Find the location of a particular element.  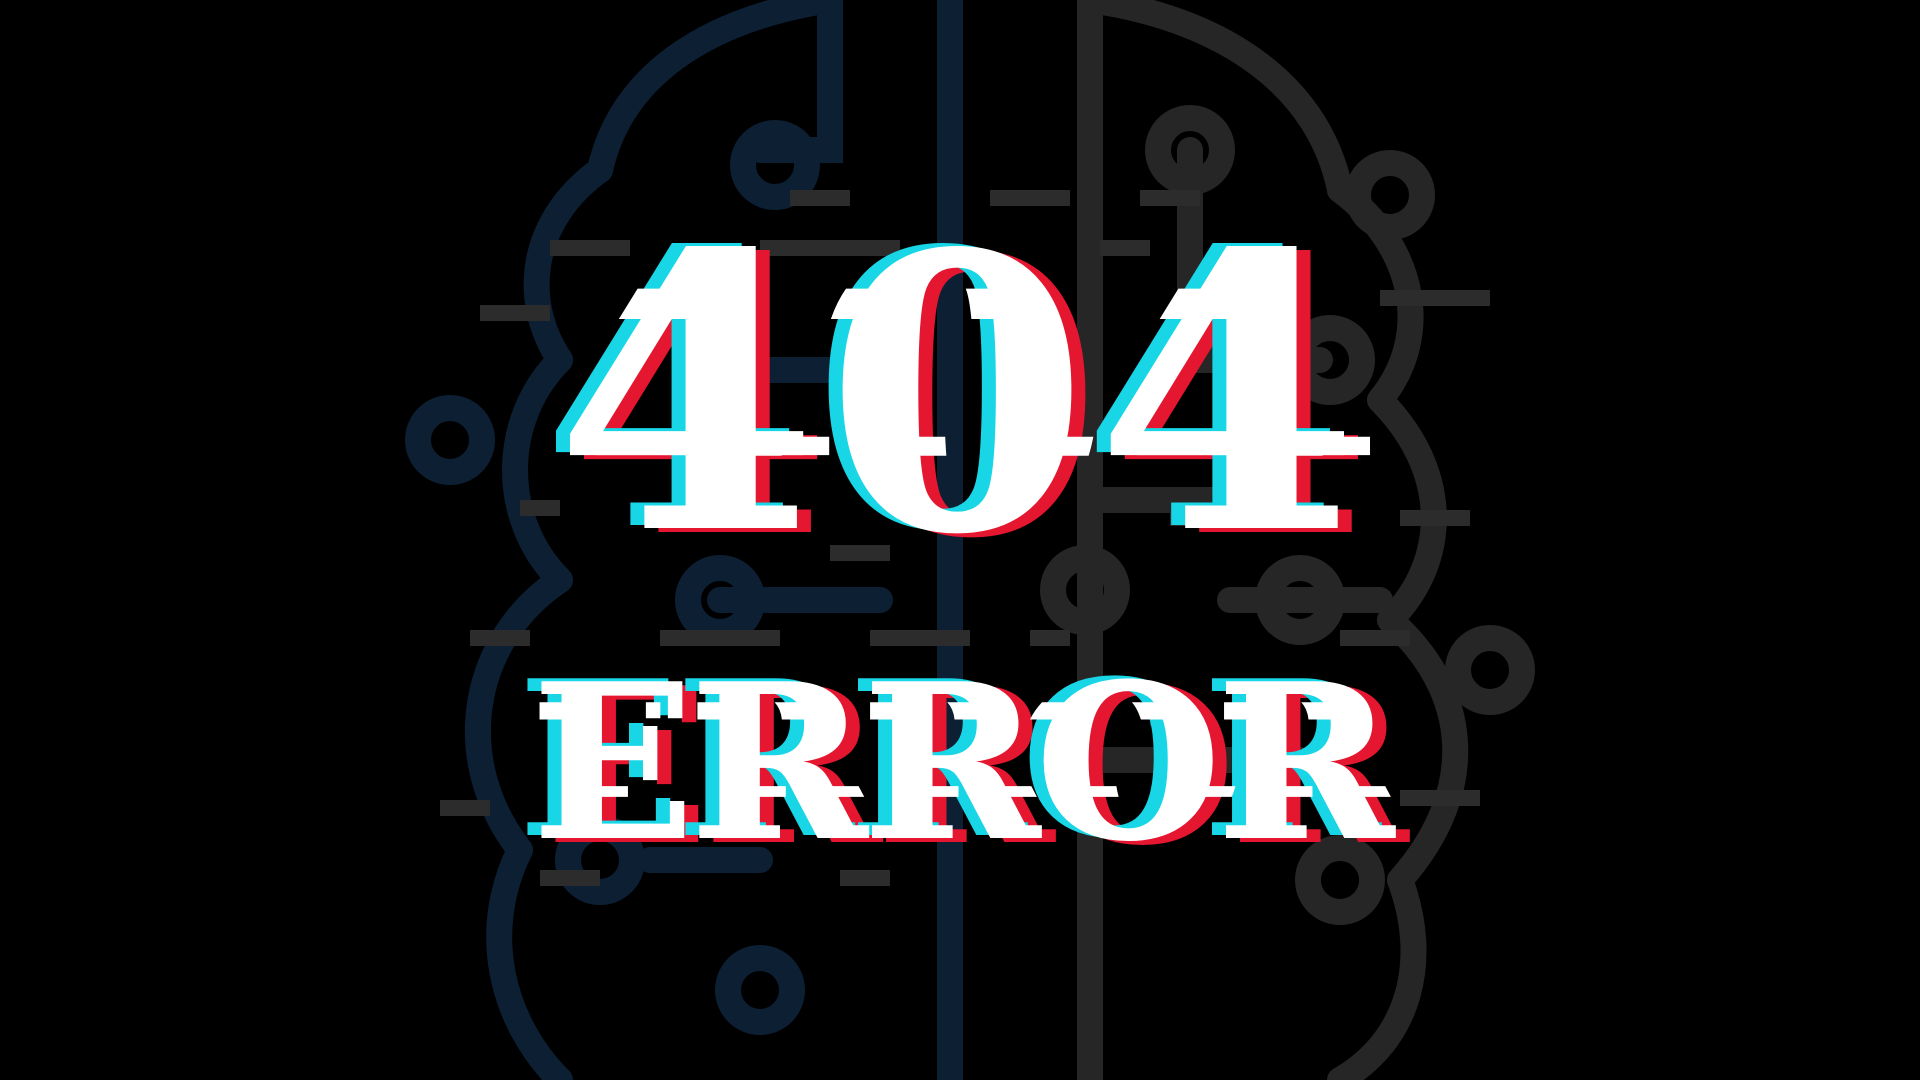

error-word-text: ERROR is located at coordinates (962, 762).